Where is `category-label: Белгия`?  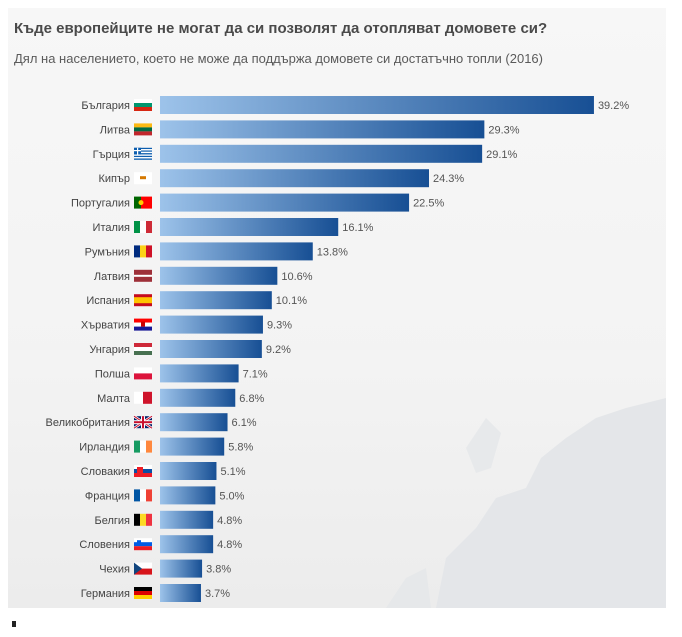 category-label: Белгия is located at coordinates (112, 521).